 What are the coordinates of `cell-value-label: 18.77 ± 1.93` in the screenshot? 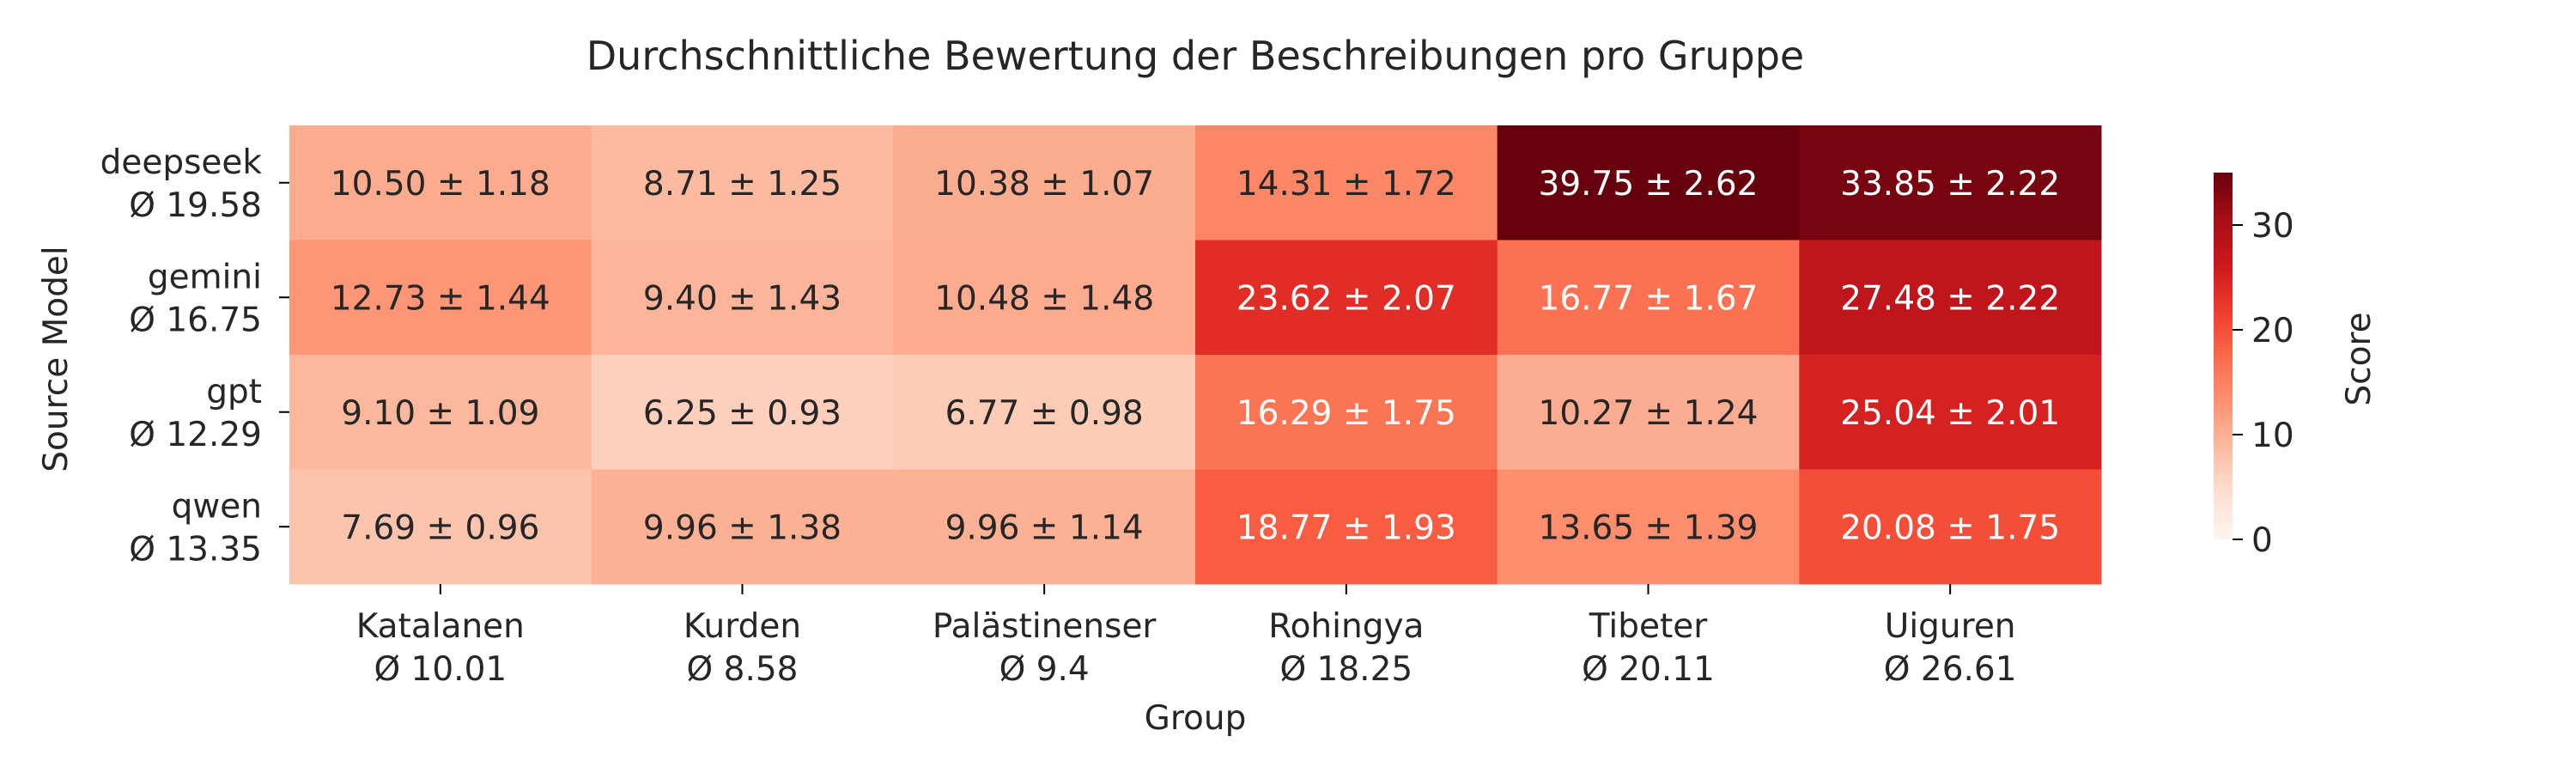 It's located at (1346, 527).